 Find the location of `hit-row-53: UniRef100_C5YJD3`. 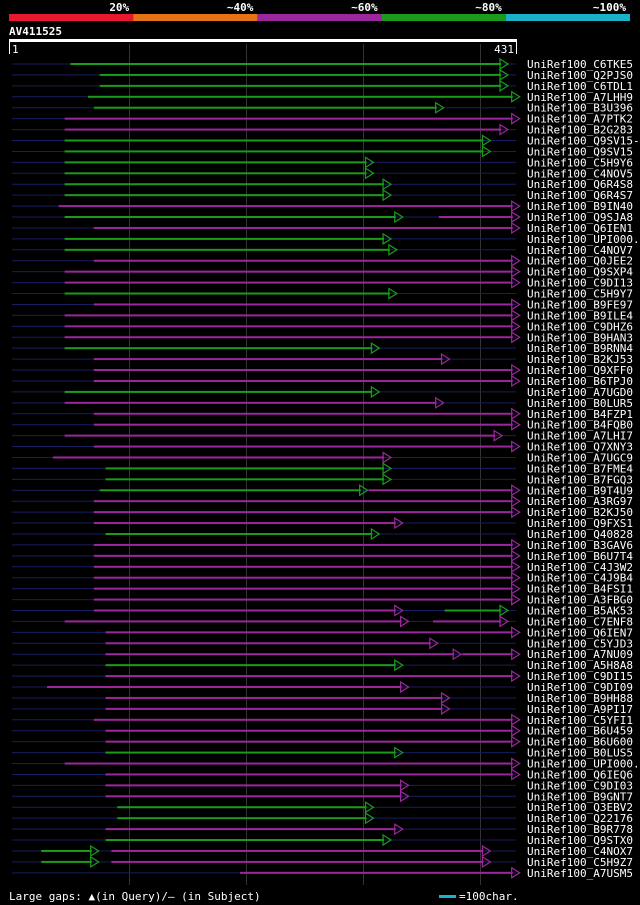

hit-row-53: UniRef100_C5YJD3 is located at coordinates (322, 643).